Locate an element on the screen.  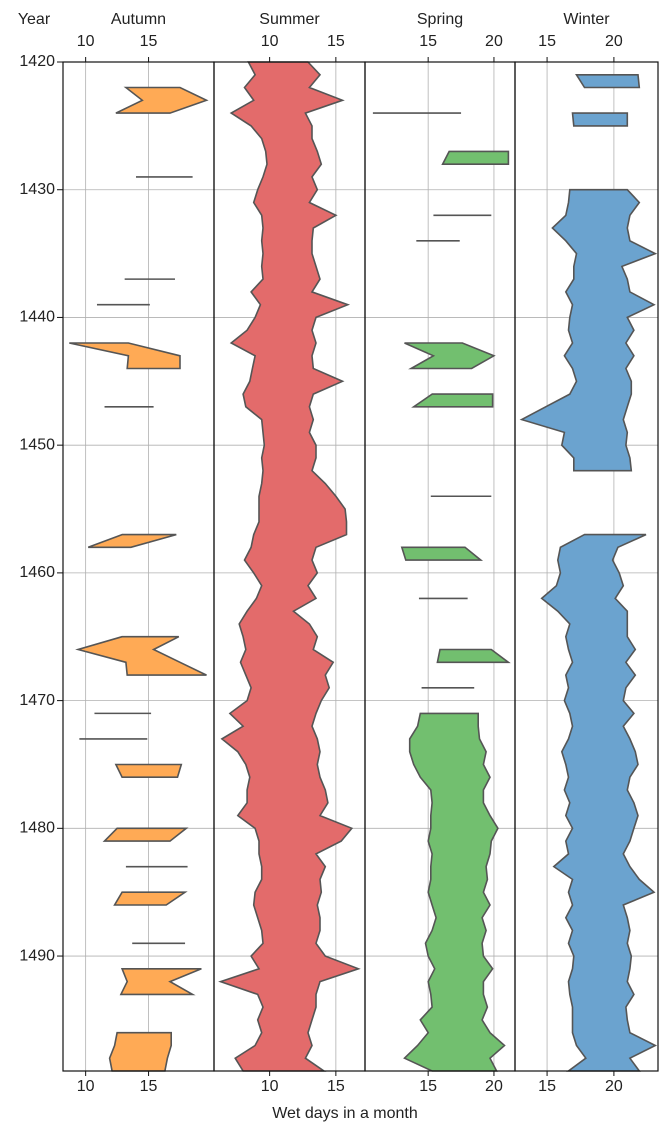
y-tick-label: 1450 is located at coordinates (37, 444).